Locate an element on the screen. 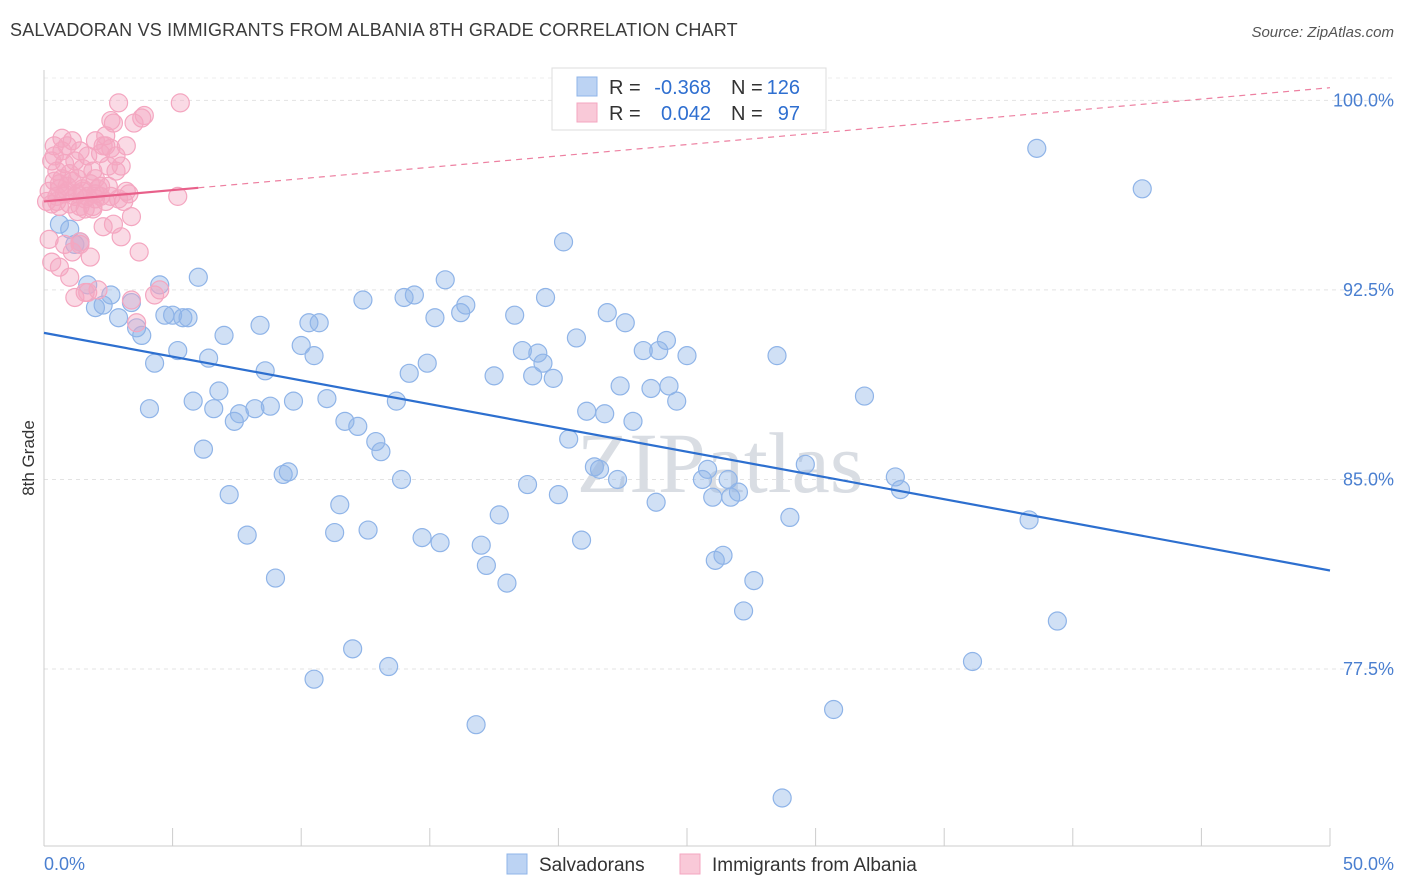 Image resolution: width=1406 pixels, height=892 pixels. stats-legend-r-value-1: 0.042 is located at coordinates (686, 114).